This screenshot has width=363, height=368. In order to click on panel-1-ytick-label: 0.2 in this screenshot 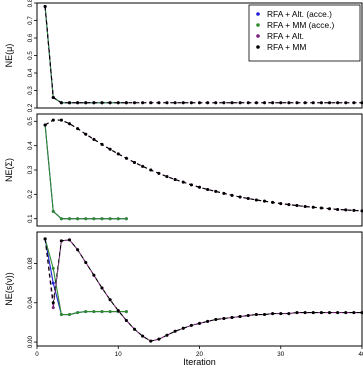, I will do `click(30, 107)`.